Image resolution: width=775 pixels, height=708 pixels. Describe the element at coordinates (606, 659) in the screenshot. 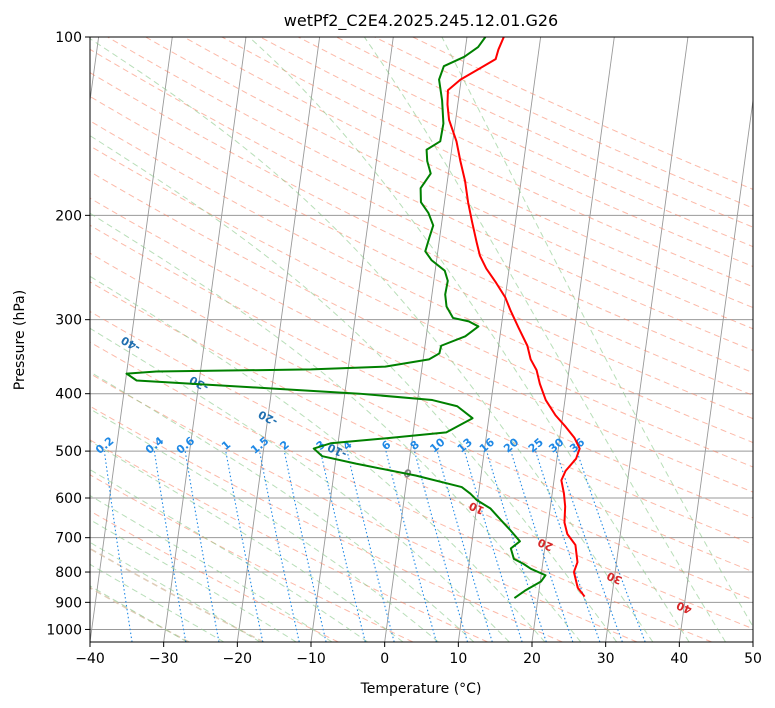

I see `x-tick-label: 30` at that location.